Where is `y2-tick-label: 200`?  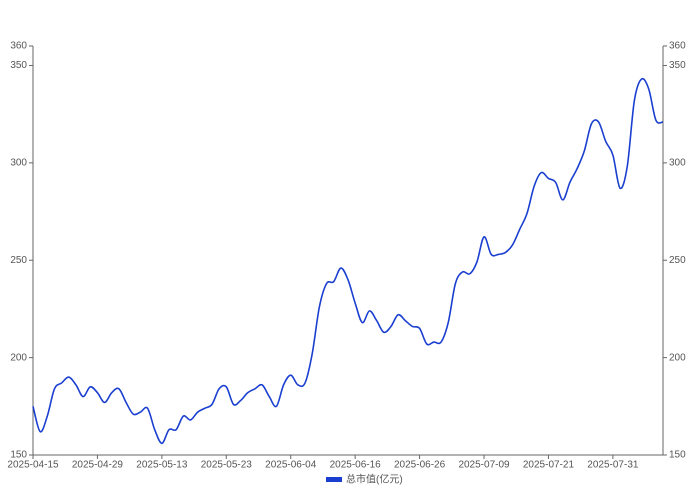
y2-tick-label: 200 is located at coordinates (677, 357).